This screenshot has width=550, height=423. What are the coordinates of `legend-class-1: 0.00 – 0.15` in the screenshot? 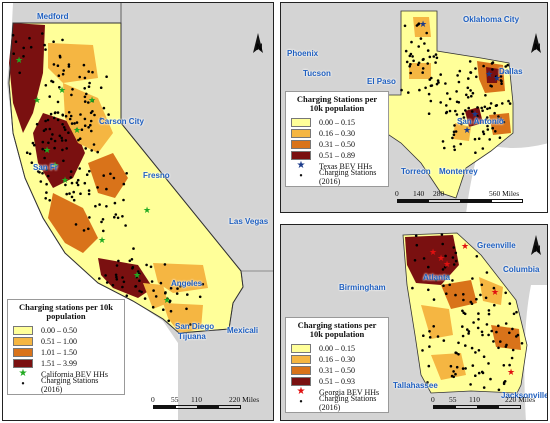 It's located at (337, 122).